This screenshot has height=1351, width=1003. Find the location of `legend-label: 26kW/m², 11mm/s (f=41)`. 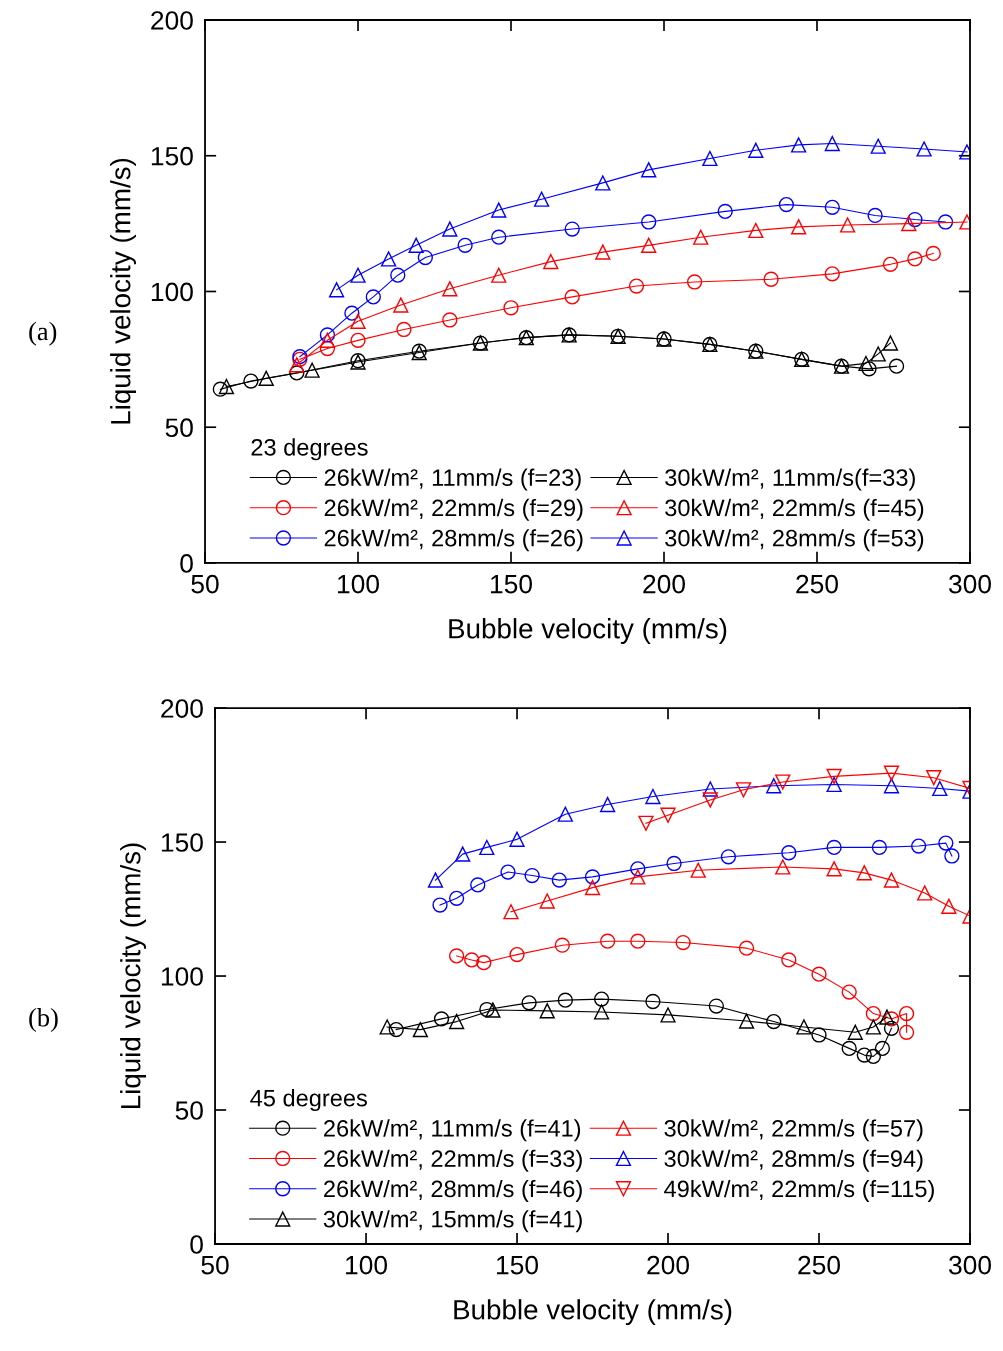

legend-label: 26kW/m², 11mm/s (f=41) is located at coordinates (452, 1130).